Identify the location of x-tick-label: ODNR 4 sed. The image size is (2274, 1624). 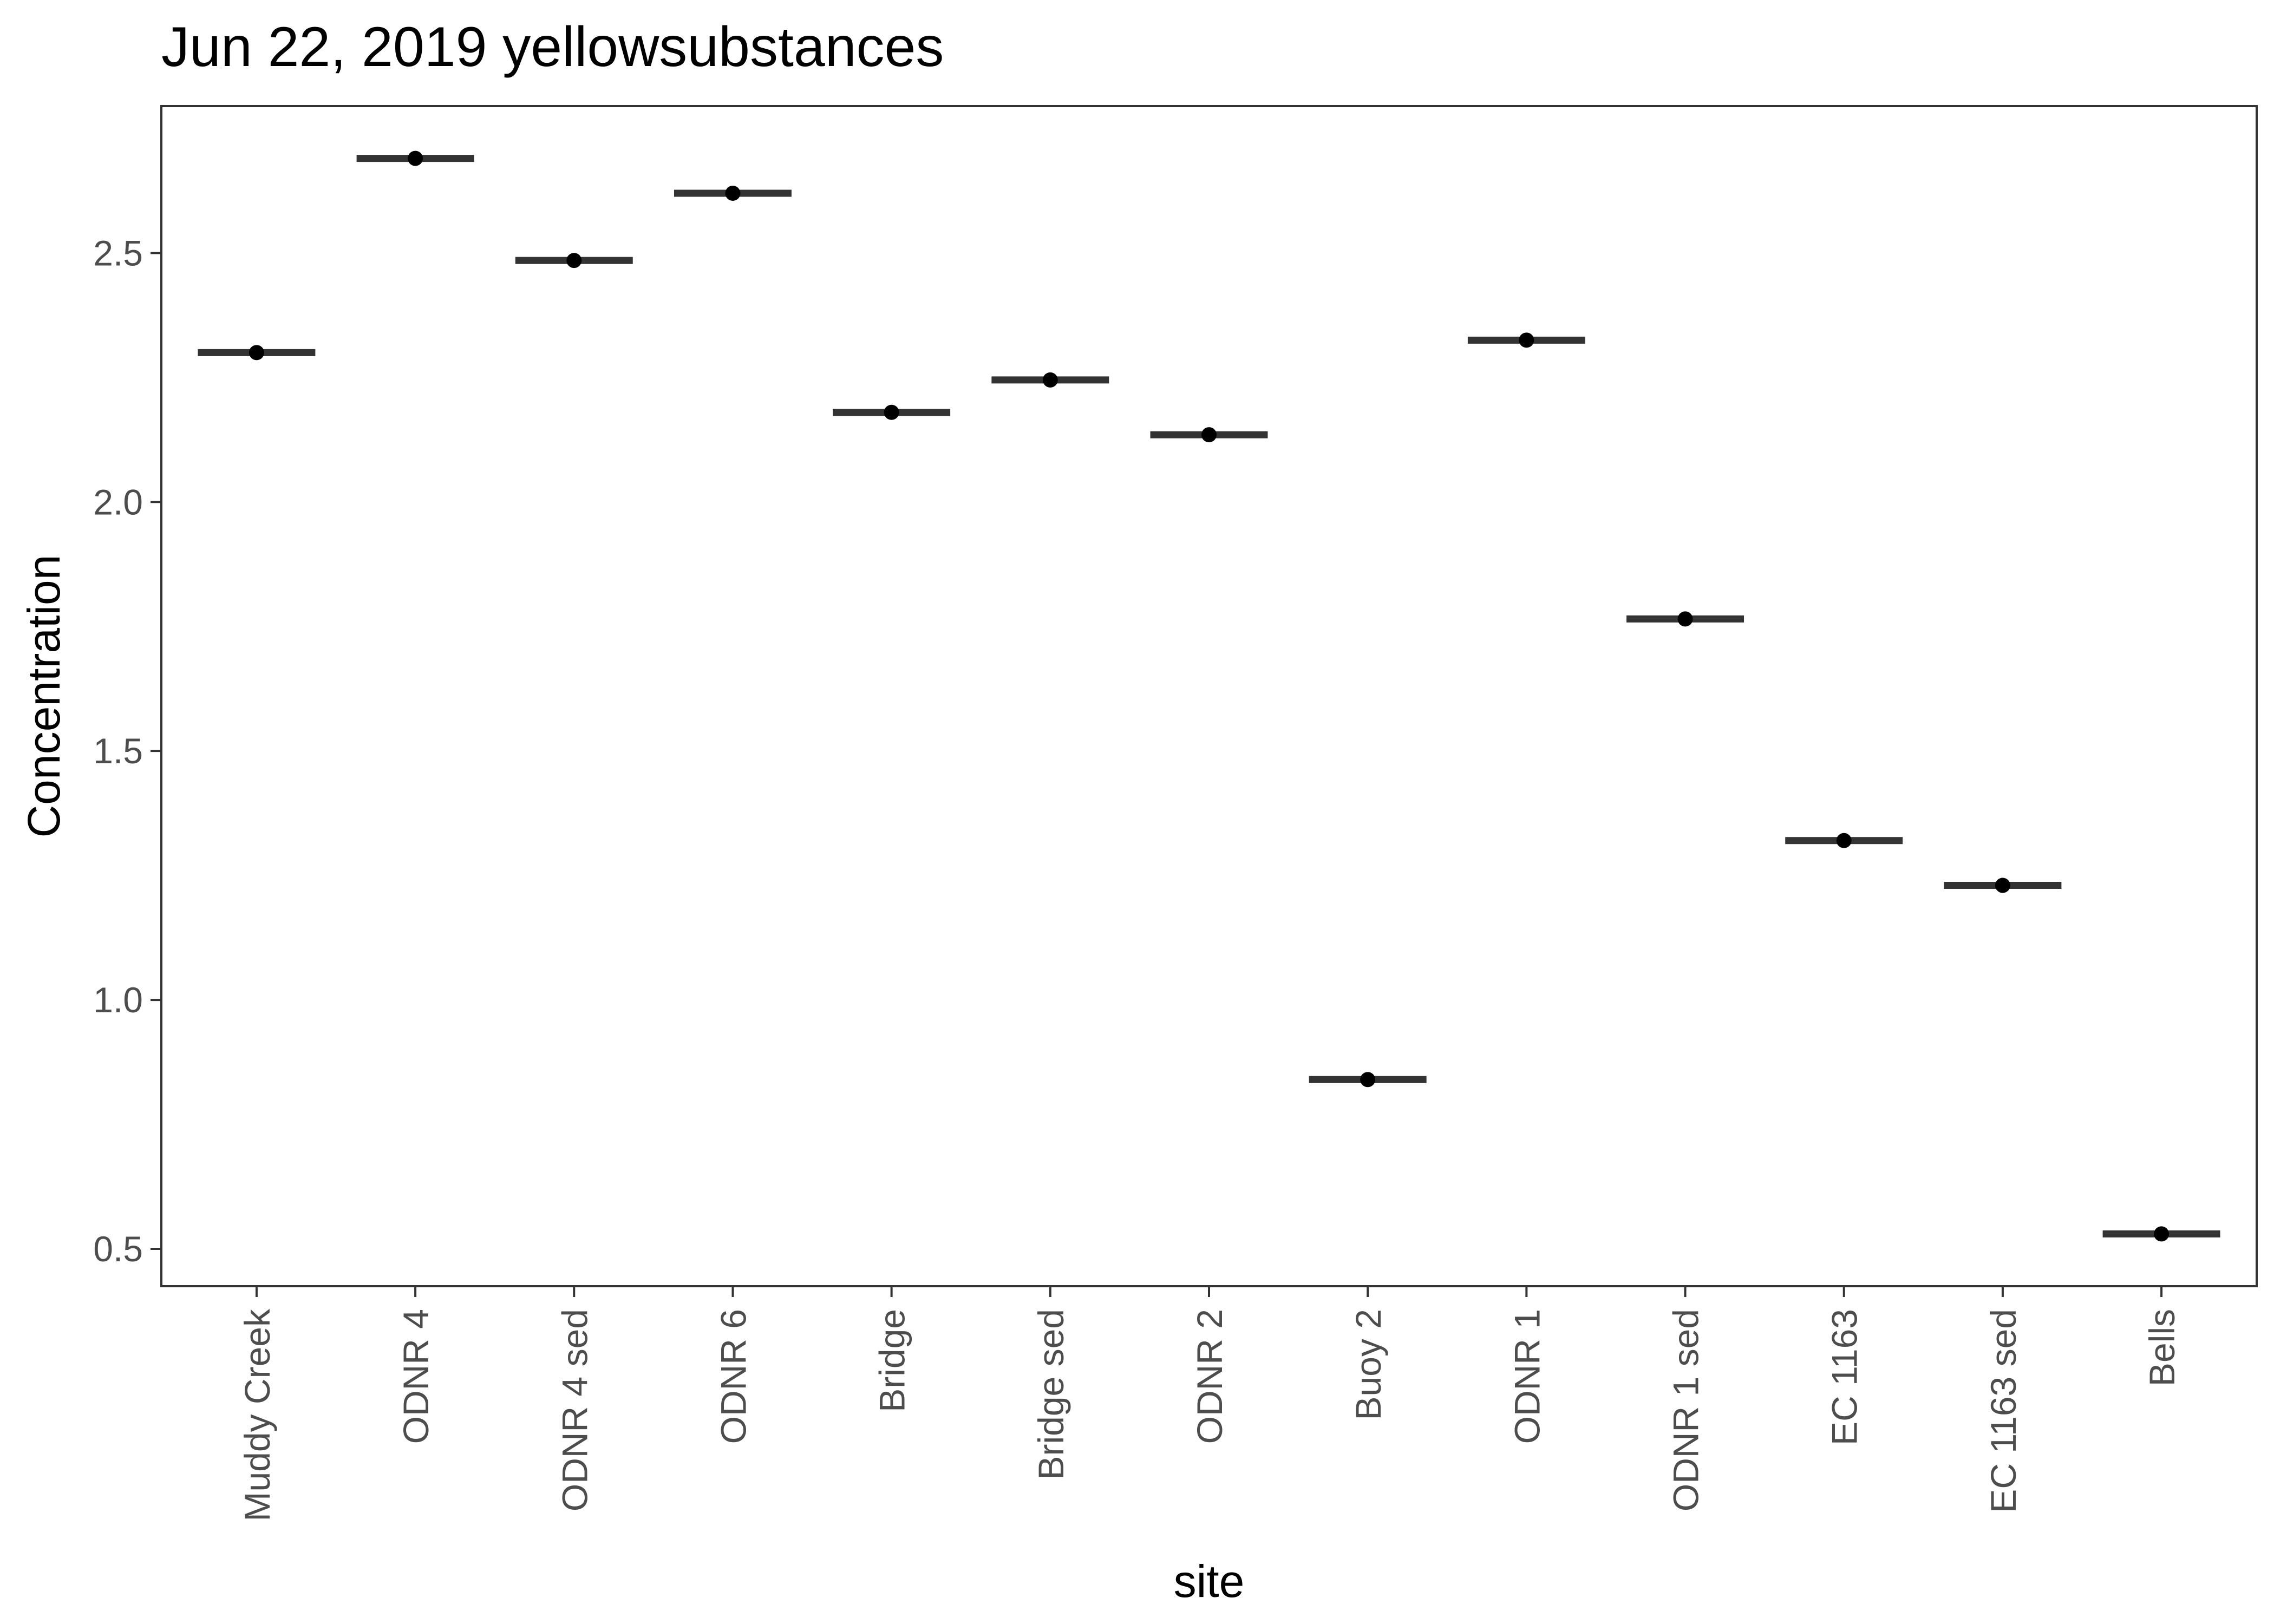
(574, 1410).